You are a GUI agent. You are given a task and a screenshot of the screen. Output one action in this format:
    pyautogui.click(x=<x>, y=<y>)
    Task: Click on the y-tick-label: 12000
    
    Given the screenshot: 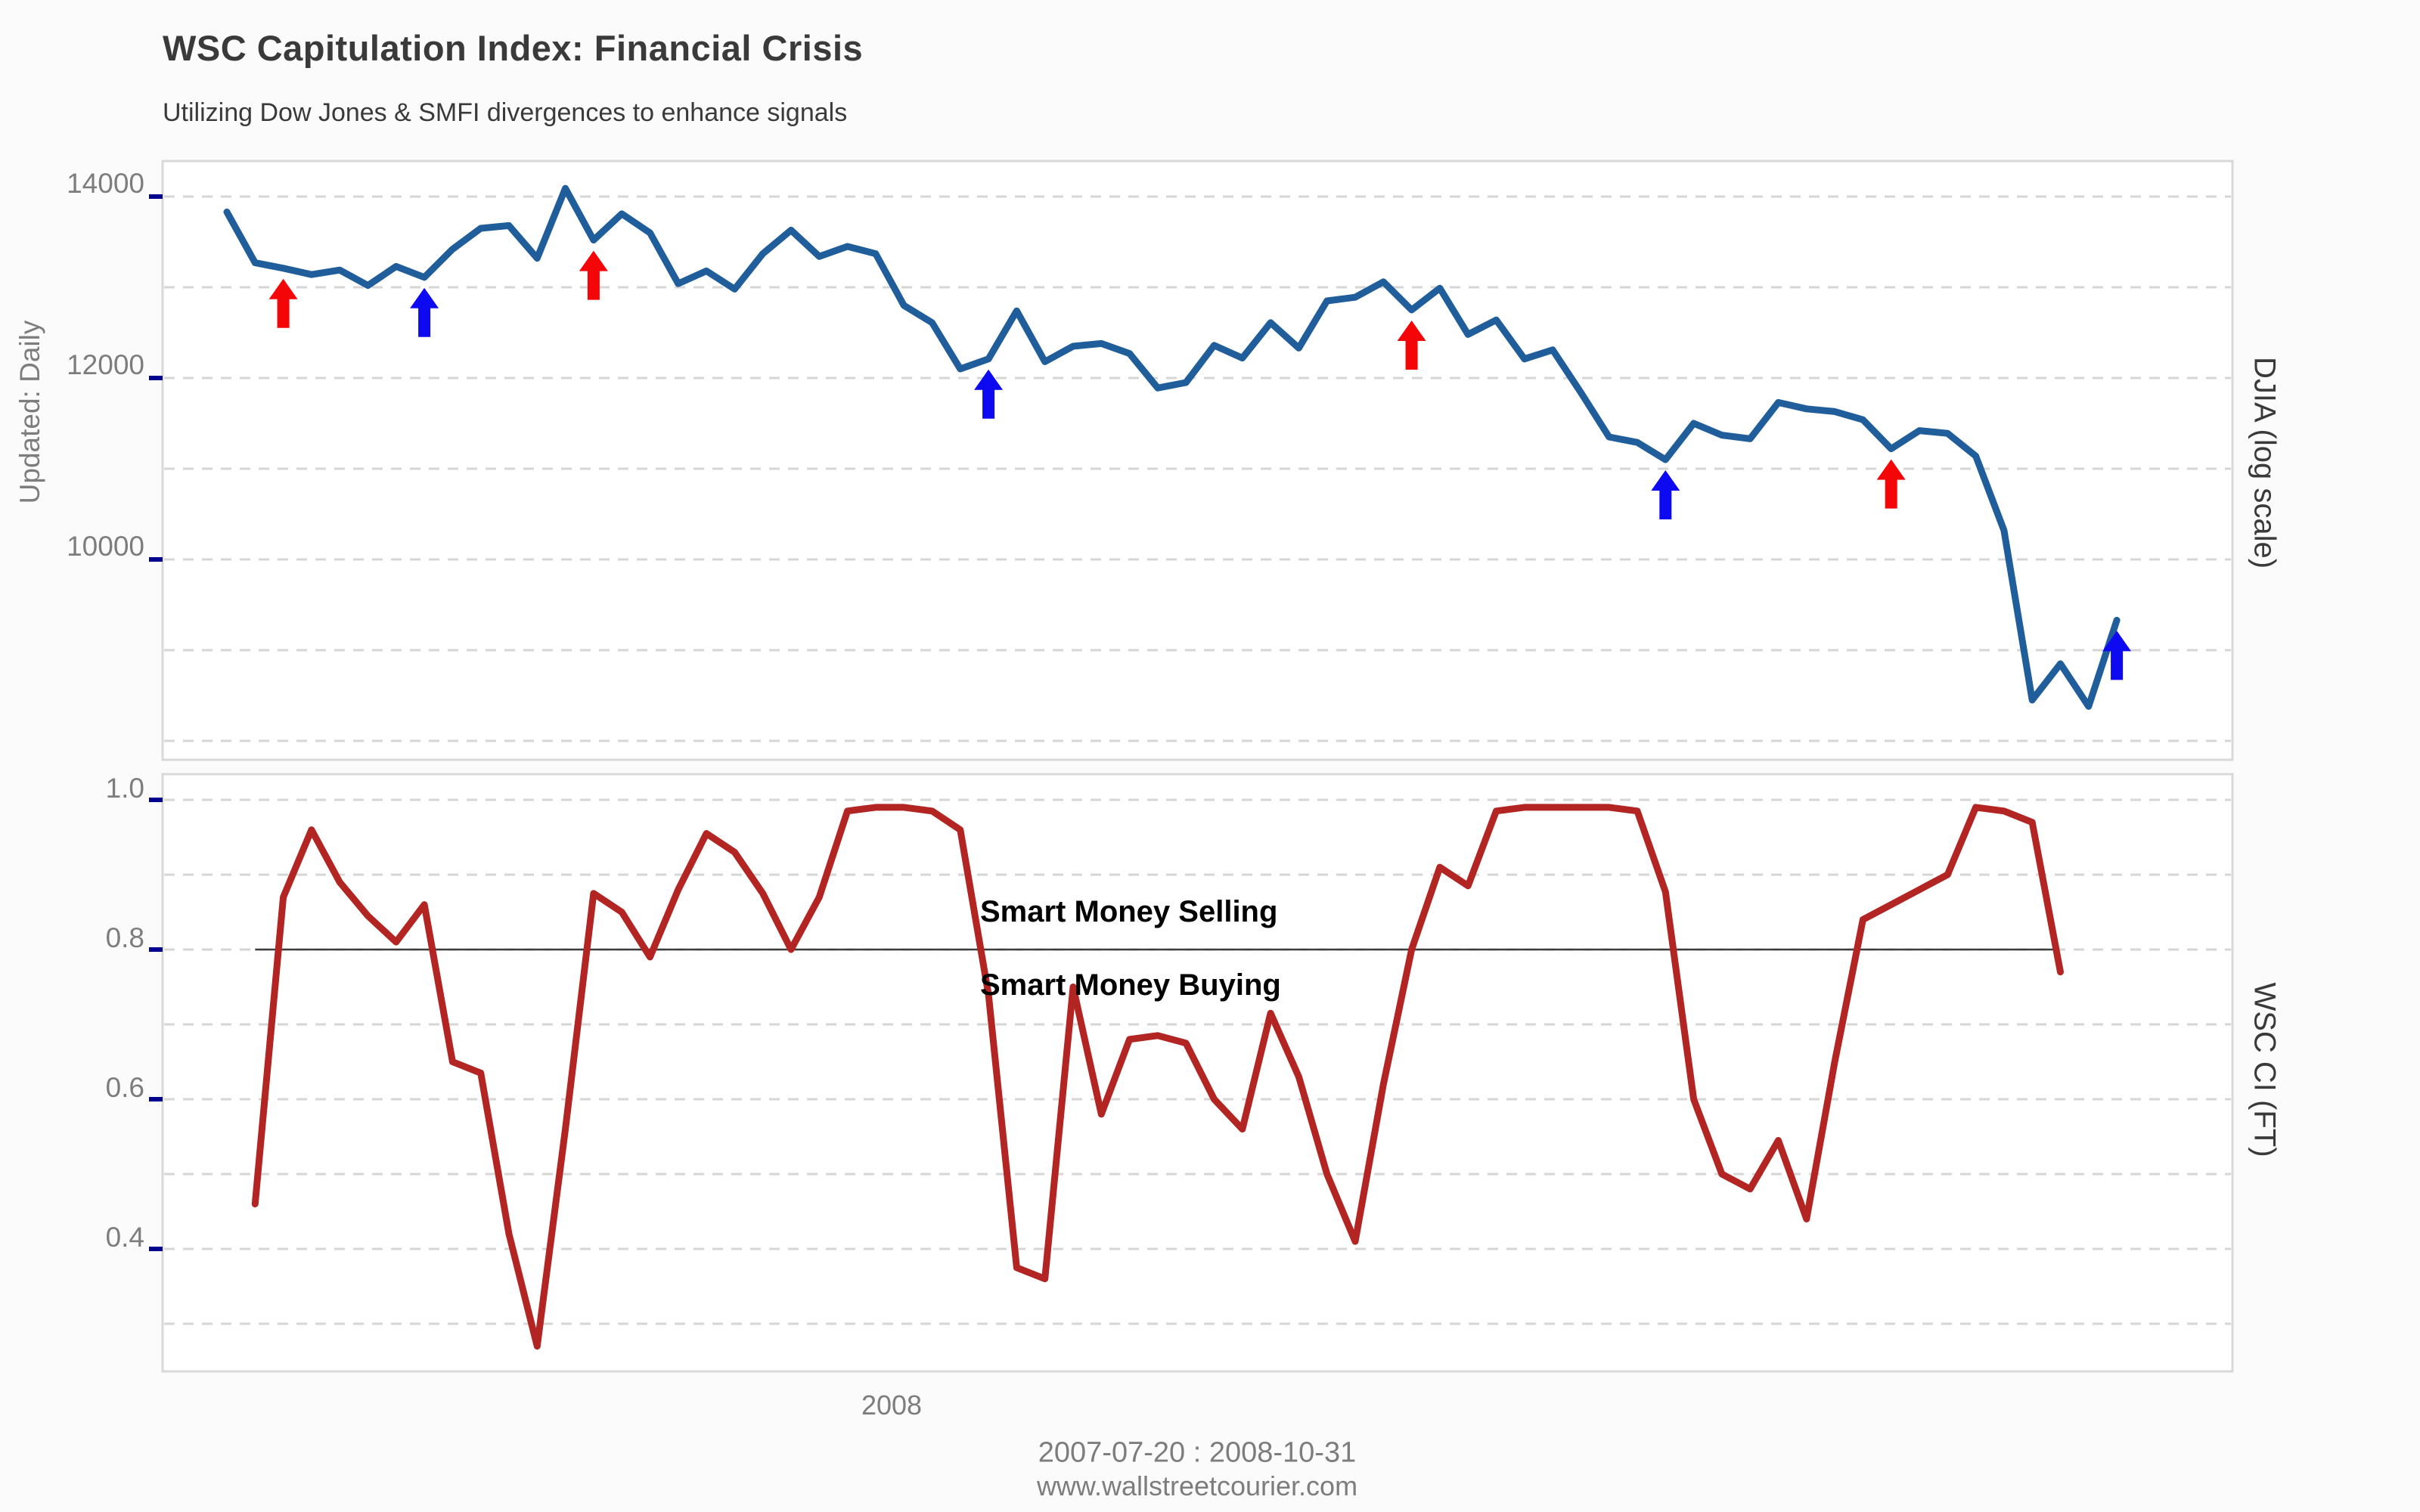 What is the action you would take?
    pyautogui.click(x=105, y=364)
    